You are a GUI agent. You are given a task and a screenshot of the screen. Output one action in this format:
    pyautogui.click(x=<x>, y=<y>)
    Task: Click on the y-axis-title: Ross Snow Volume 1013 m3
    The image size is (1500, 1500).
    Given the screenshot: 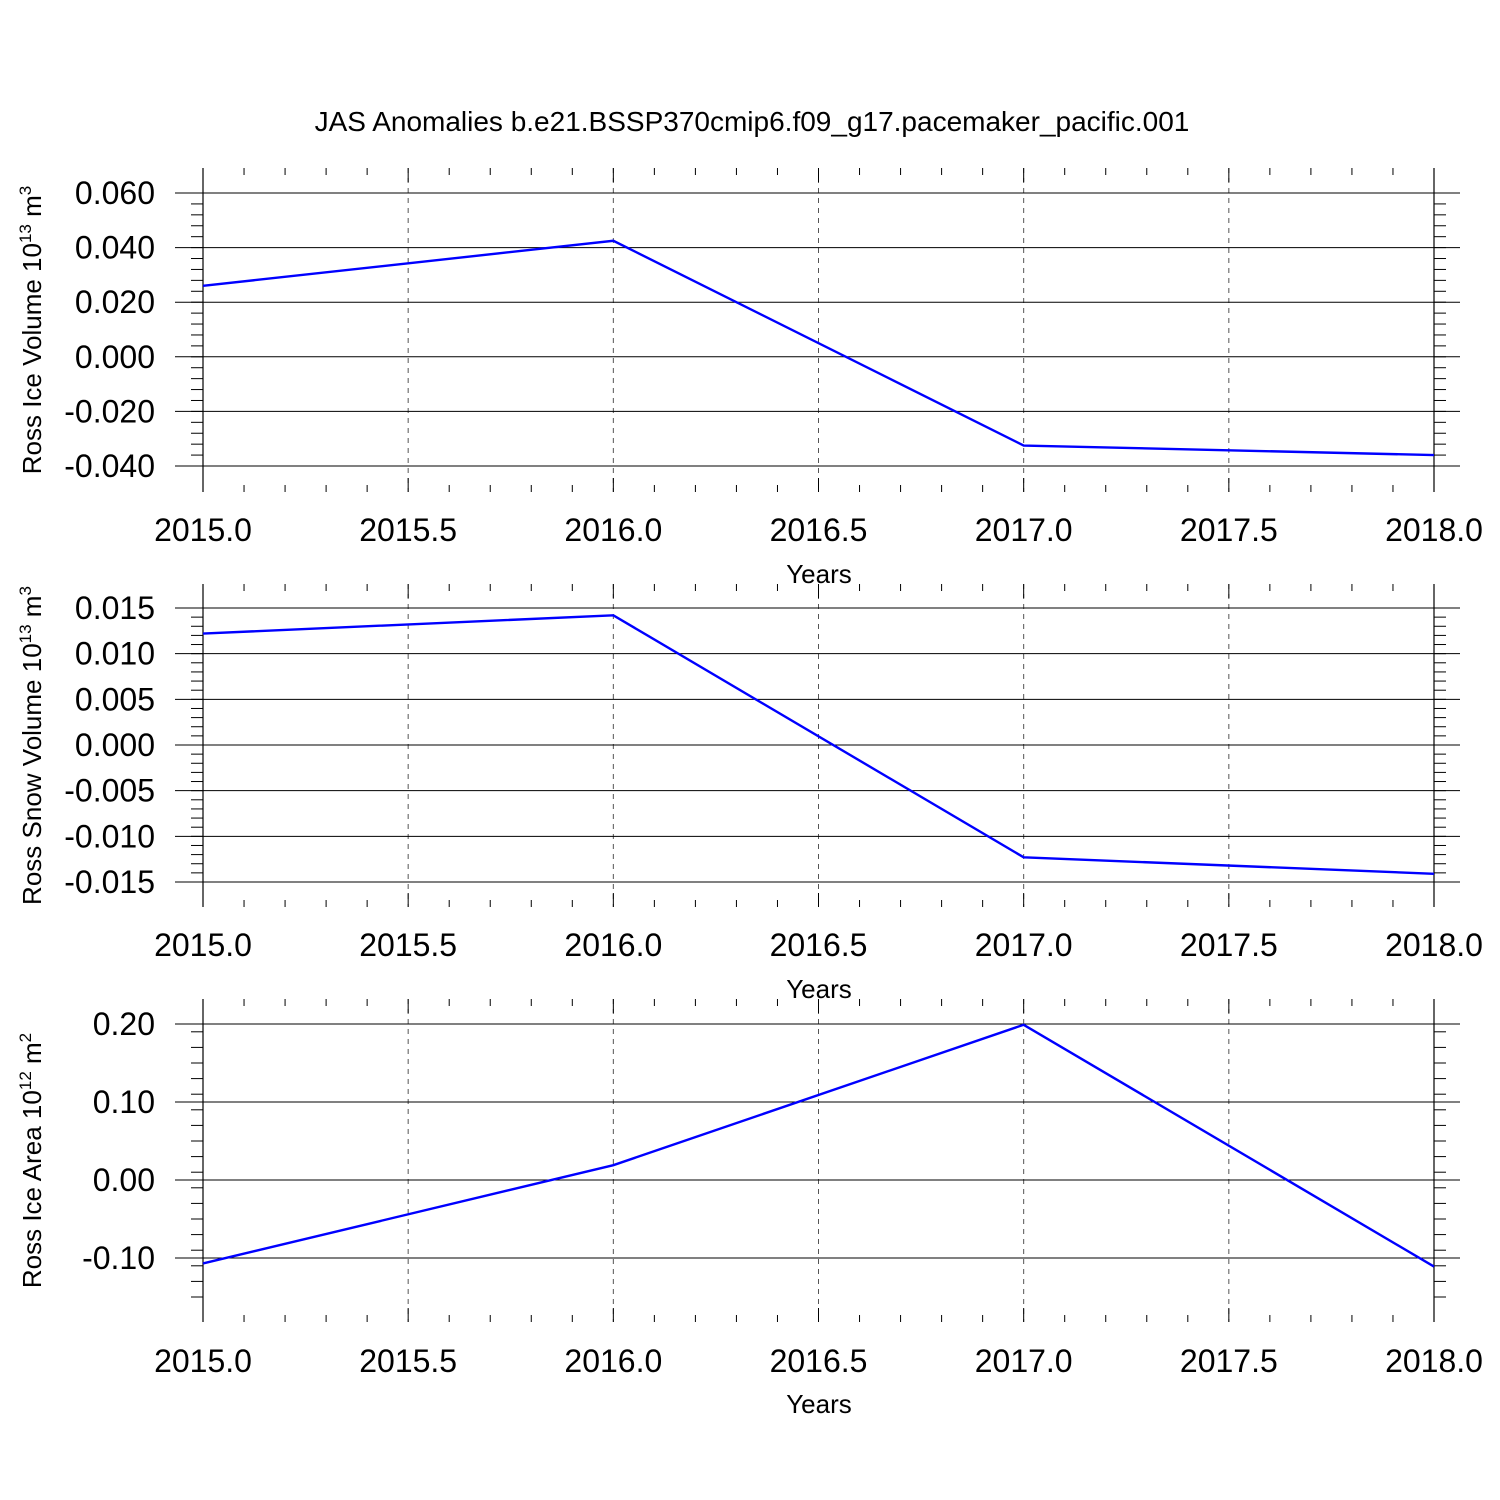 What is the action you would take?
    pyautogui.click(x=31, y=745)
    